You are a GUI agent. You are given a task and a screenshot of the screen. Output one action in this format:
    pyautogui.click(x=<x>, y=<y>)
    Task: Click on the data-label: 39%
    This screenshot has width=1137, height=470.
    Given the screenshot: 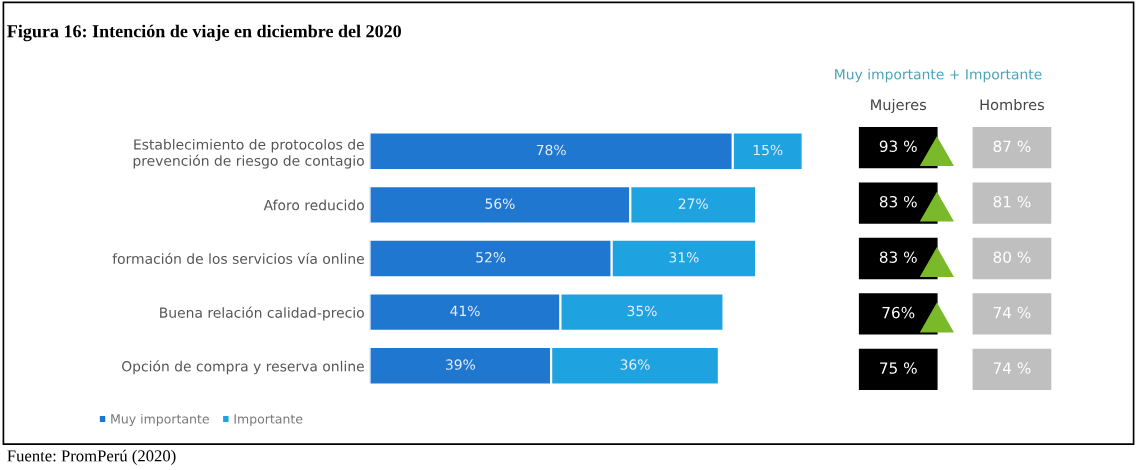 What is the action you would take?
    pyautogui.click(x=460, y=364)
    